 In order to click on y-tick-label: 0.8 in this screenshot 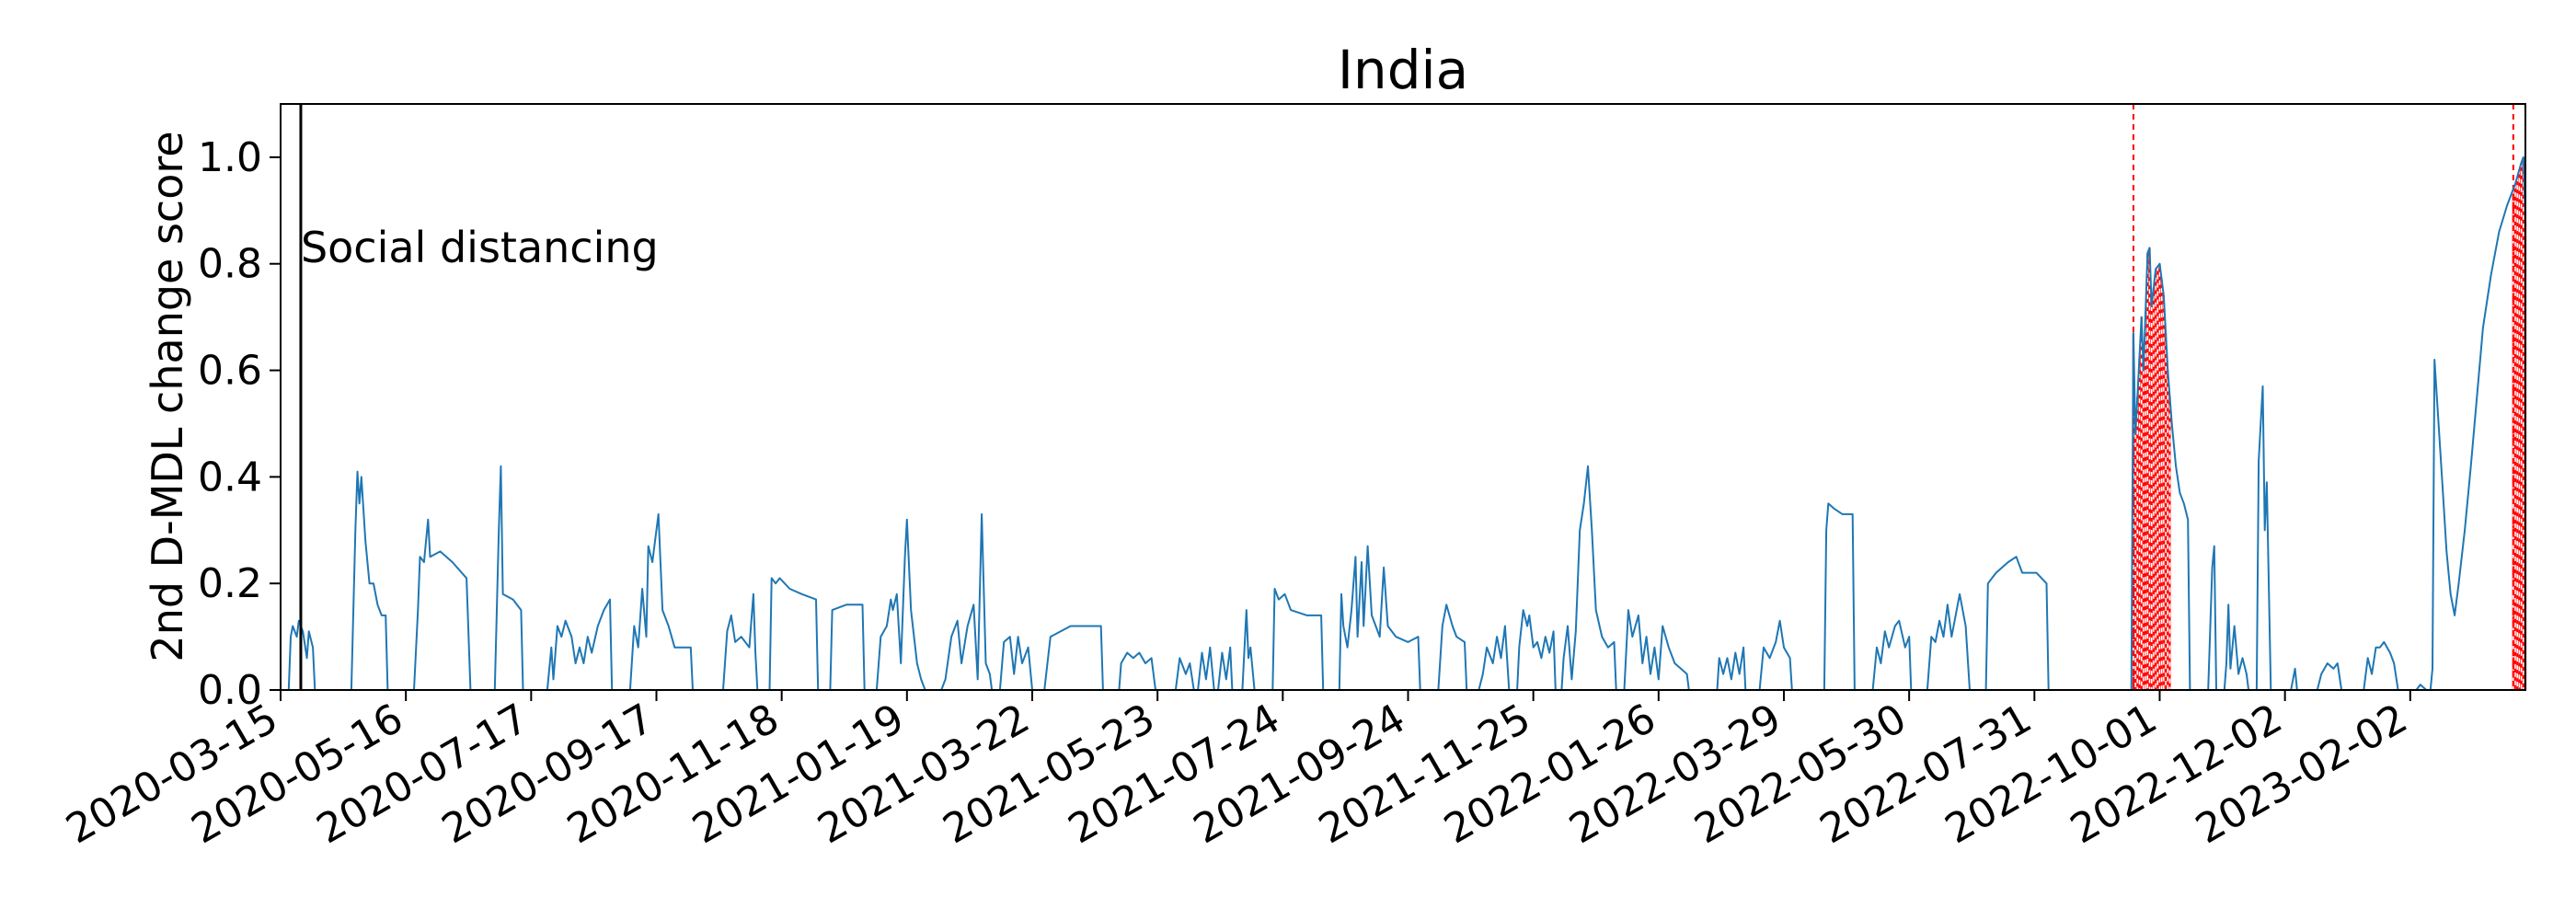, I will do `click(230, 264)`.